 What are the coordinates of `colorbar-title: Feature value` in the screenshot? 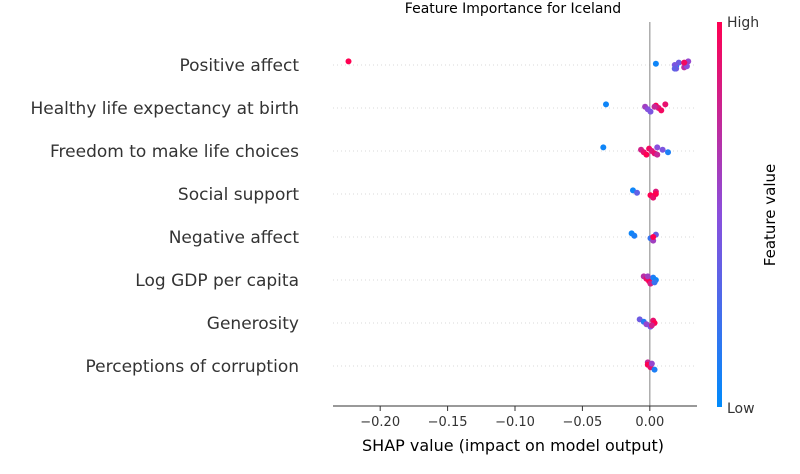 It's located at (770, 215).